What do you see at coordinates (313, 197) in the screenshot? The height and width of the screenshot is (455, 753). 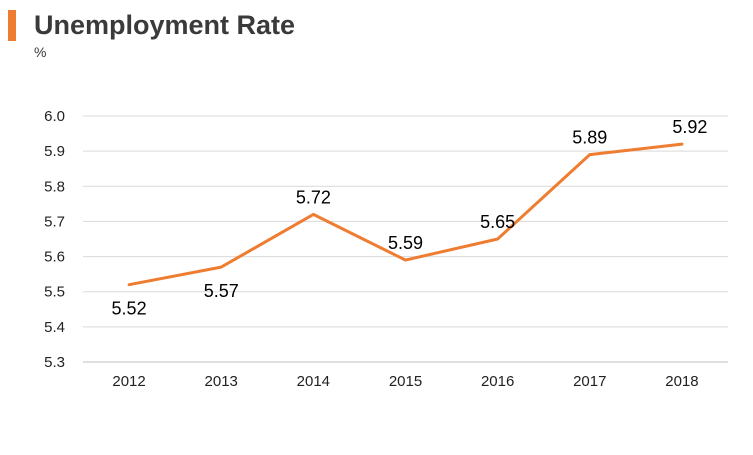 I see `data-label-2014: 5.72` at bounding box center [313, 197].